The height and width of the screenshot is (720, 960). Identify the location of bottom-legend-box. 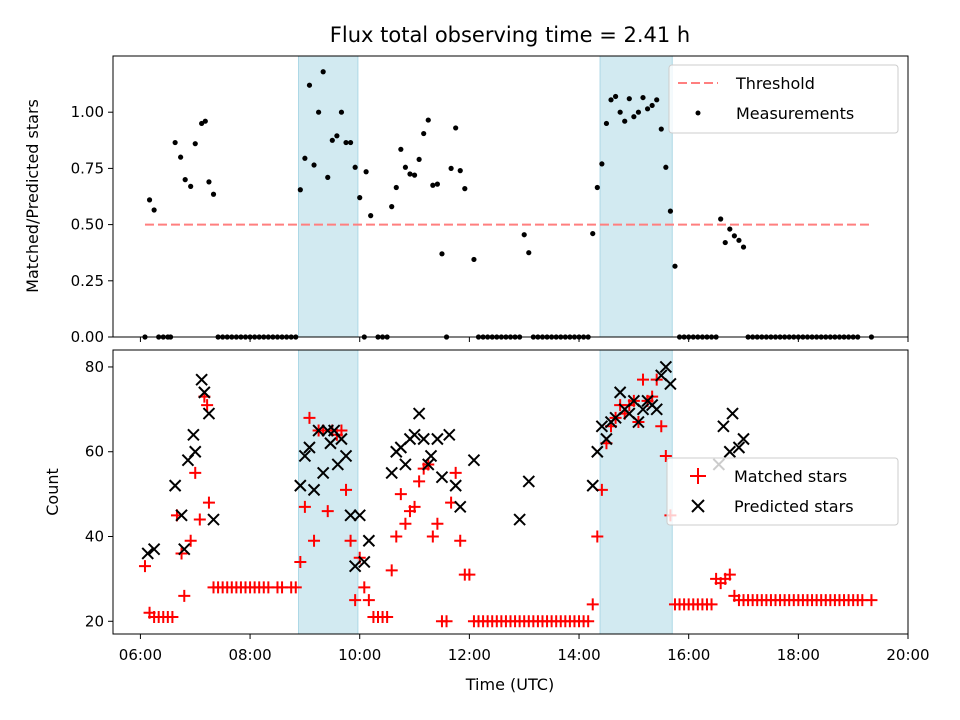
(782, 491).